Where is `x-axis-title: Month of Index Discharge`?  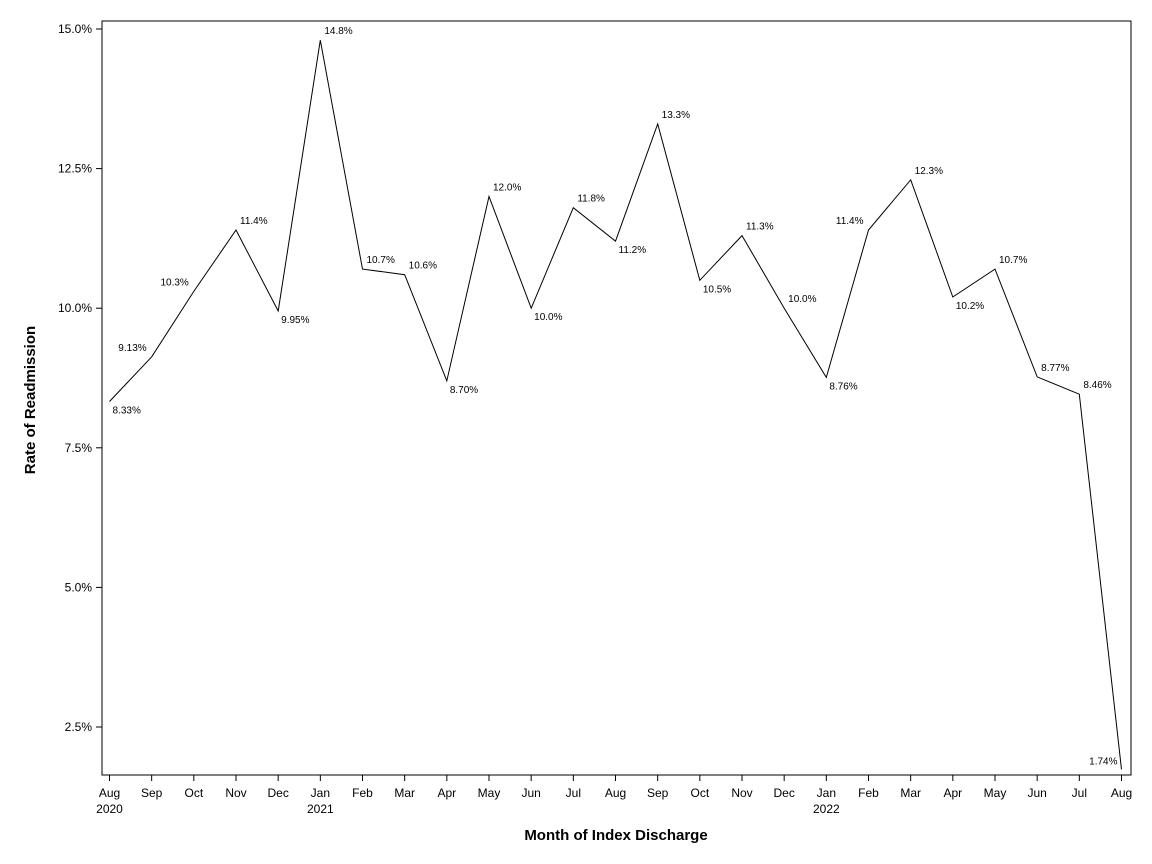 x-axis-title: Month of Index Discharge is located at coordinates (615, 835).